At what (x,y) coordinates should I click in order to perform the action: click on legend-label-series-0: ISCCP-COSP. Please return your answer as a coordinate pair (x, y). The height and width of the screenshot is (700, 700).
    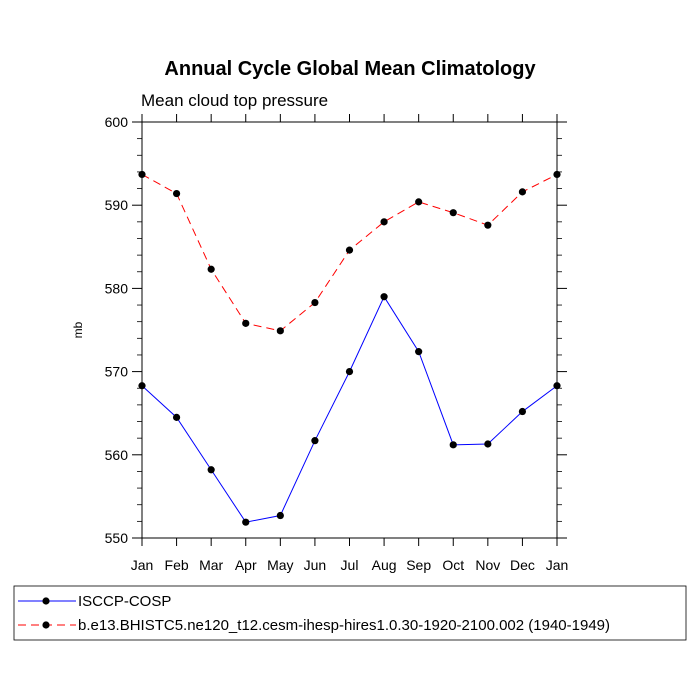
    Looking at the image, I should click on (124, 601).